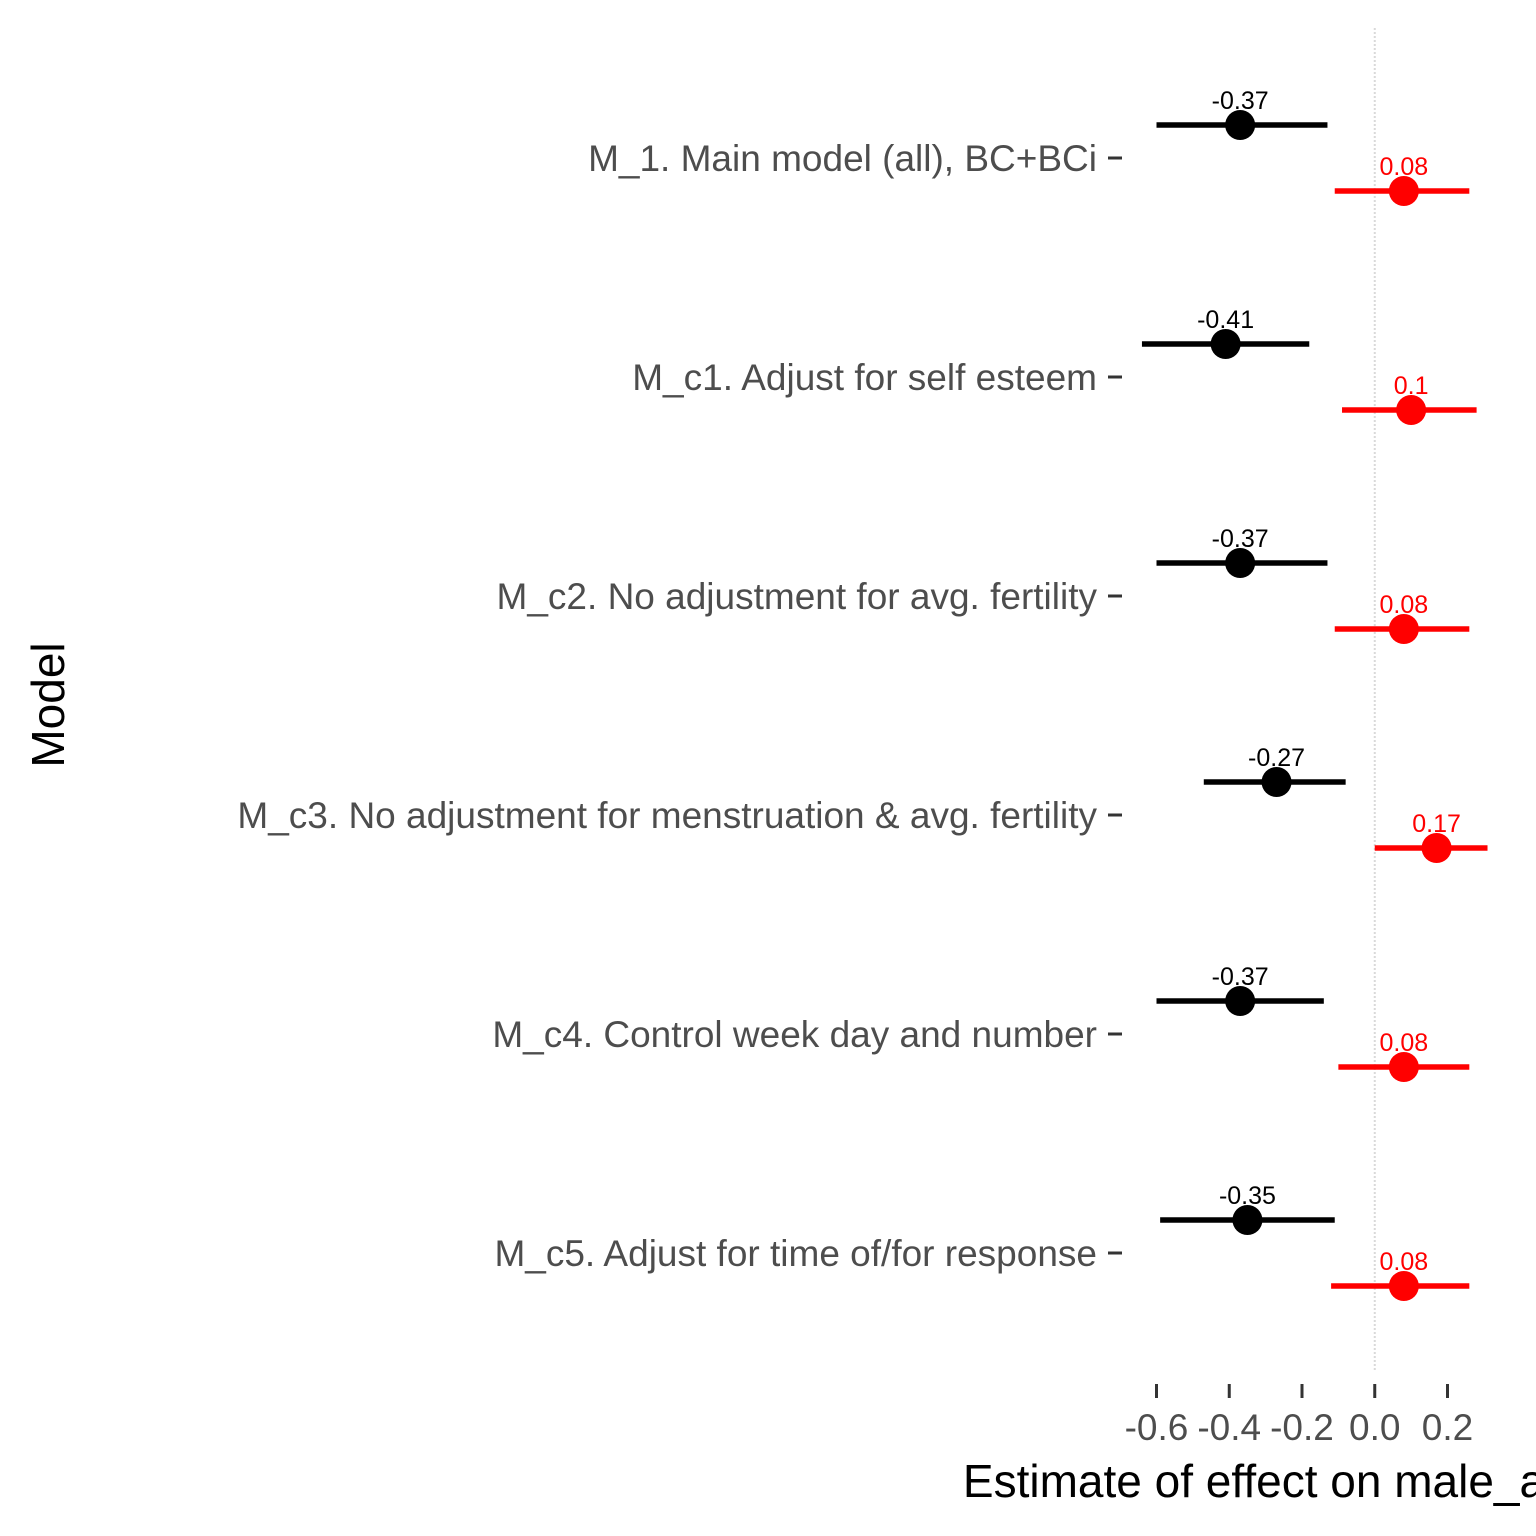 This screenshot has height=1536, width=1536. Describe the element at coordinates (48, 704) in the screenshot. I see `y-axis-title: Model` at that location.